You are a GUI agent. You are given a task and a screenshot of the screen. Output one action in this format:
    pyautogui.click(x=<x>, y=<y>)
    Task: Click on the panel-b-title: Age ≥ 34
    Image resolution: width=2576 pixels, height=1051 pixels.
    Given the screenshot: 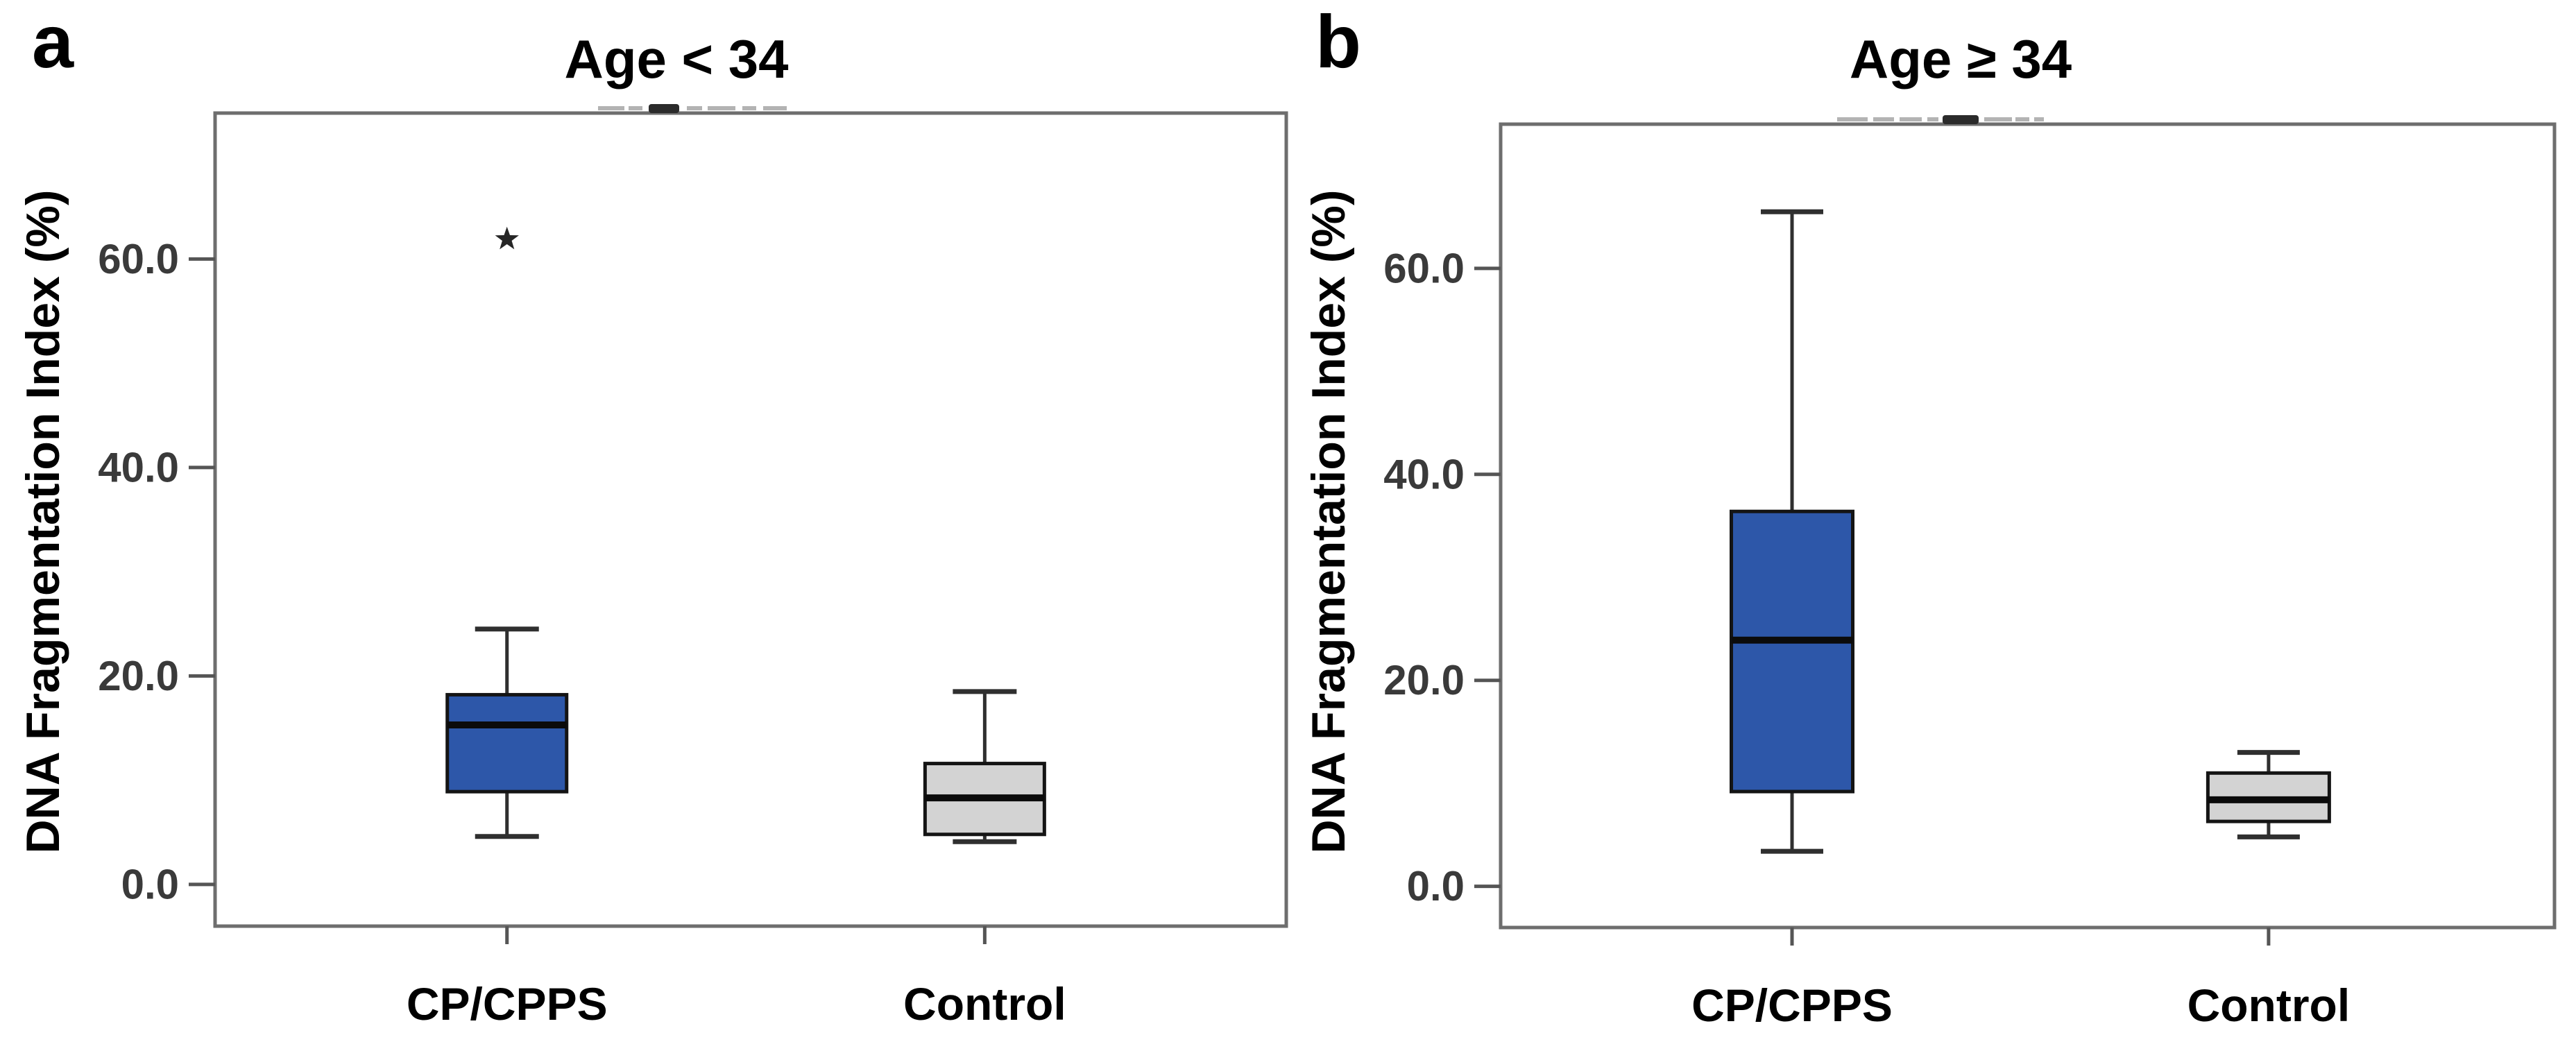 What is the action you would take?
    pyautogui.click(x=1960, y=58)
    